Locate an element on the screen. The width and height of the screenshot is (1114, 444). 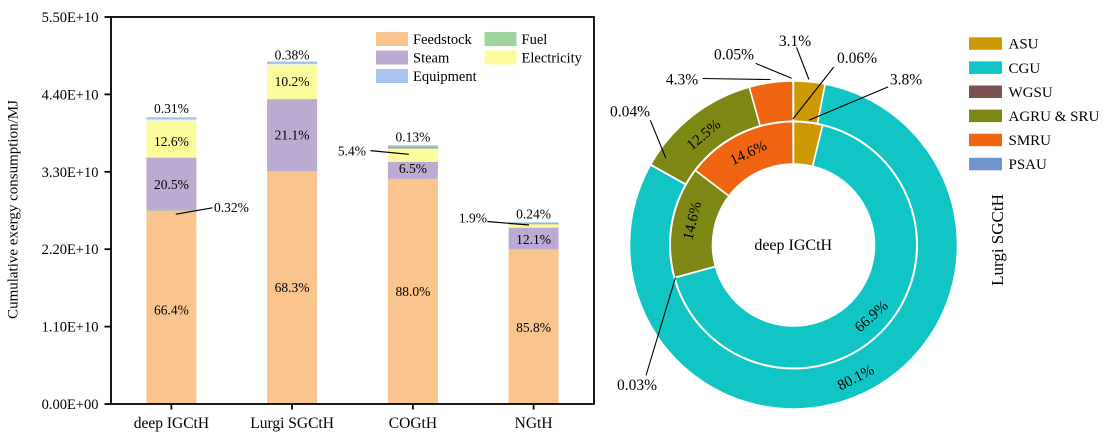
svg-text: CGU is located at coordinates (1025, 69).